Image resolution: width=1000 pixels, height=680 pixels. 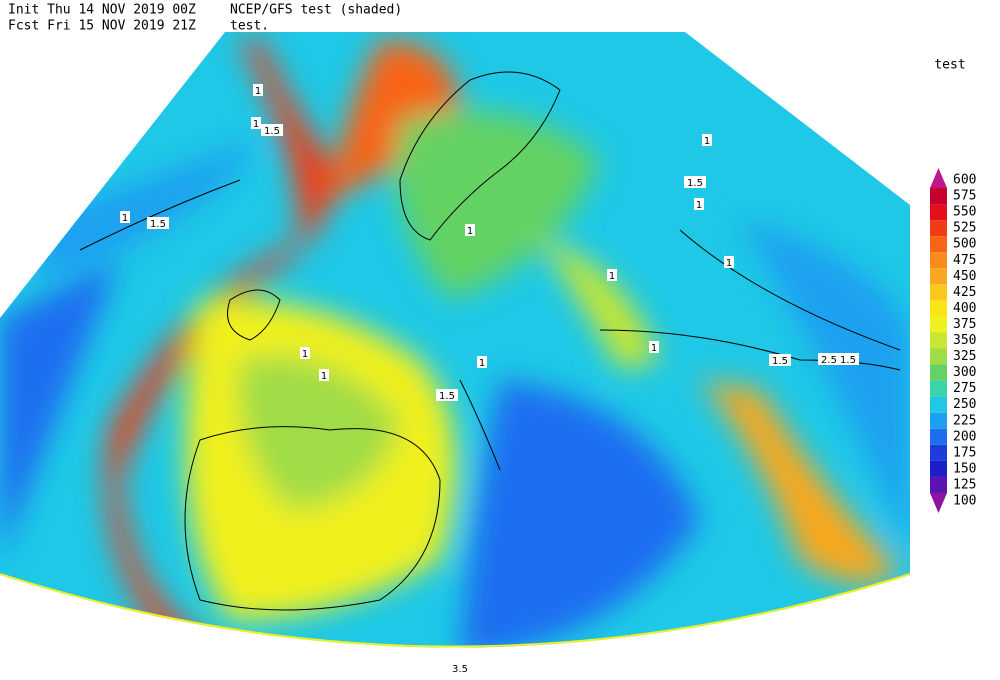 What do you see at coordinates (964, 180) in the screenshot?
I see `legend-label: 600` at bounding box center [964, 180].